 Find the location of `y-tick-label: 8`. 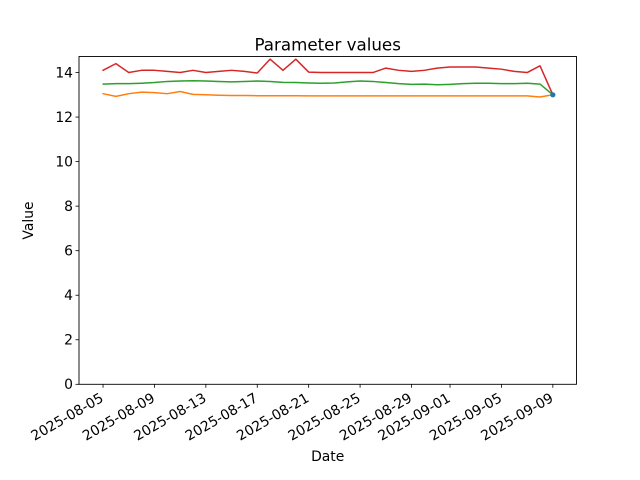

y-tick-label: 8 is located at coordinates (68, 207).